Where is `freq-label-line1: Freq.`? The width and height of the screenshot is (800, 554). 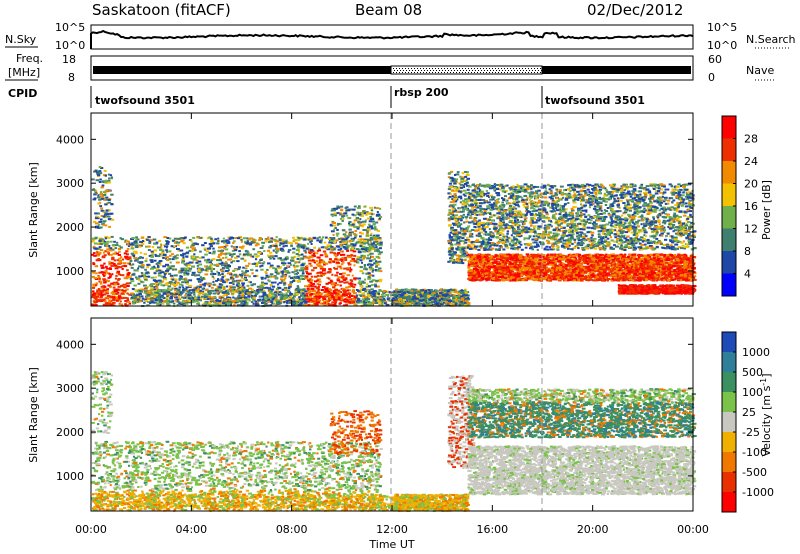
freq-label-line1: Freq. is located at coordinates (29, 58).